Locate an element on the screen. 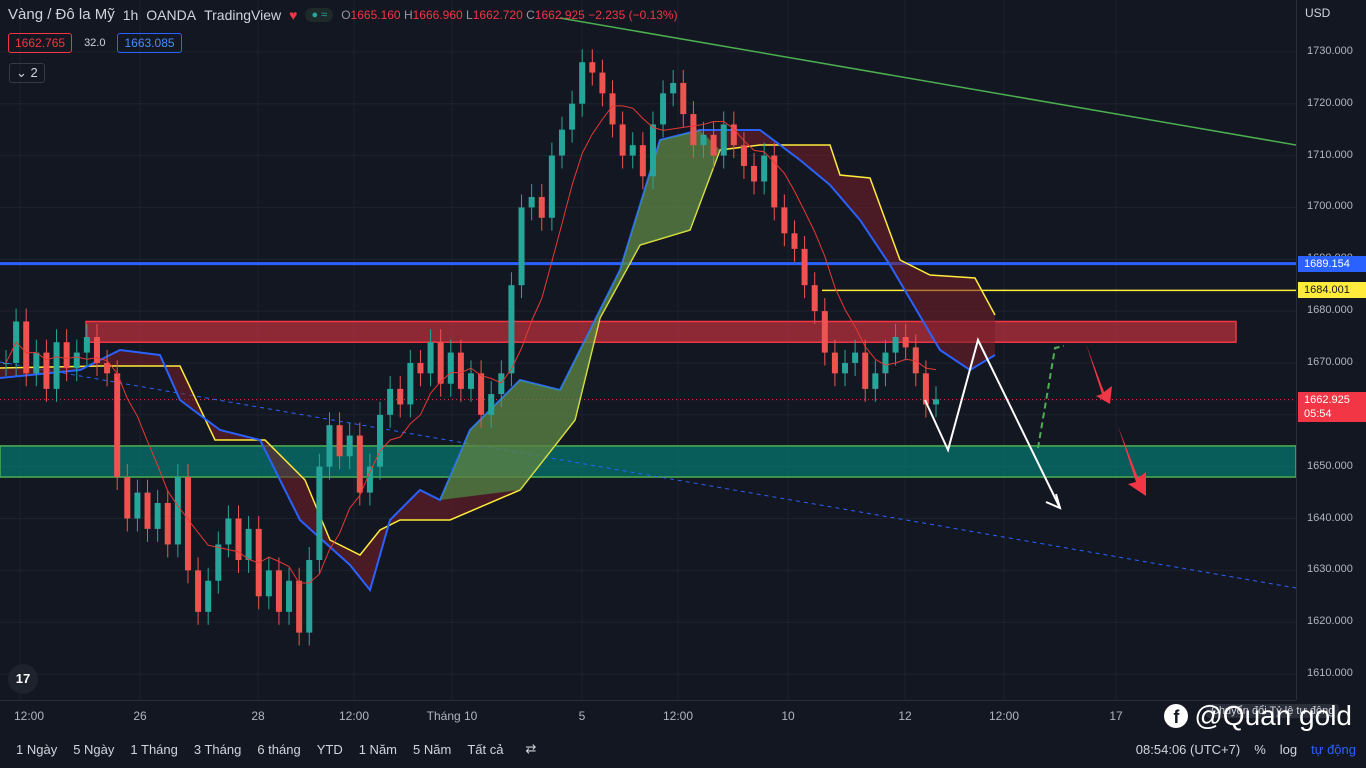 This screenshot has width=1366, height=768. range-button: YTD is located at coordinates (329, 749).